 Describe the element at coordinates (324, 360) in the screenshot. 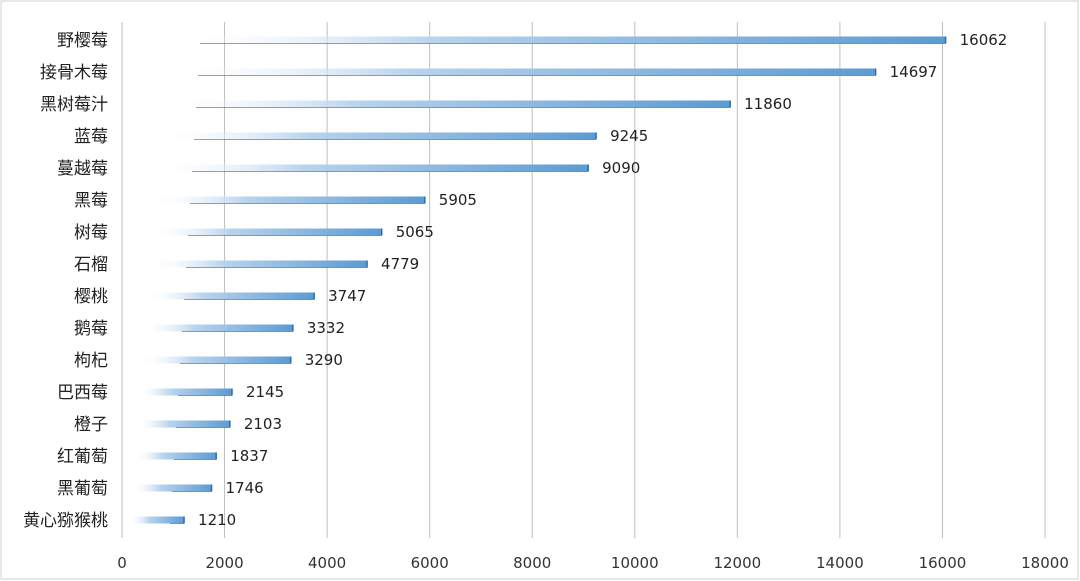

I see `value-label: 3290` at that location.